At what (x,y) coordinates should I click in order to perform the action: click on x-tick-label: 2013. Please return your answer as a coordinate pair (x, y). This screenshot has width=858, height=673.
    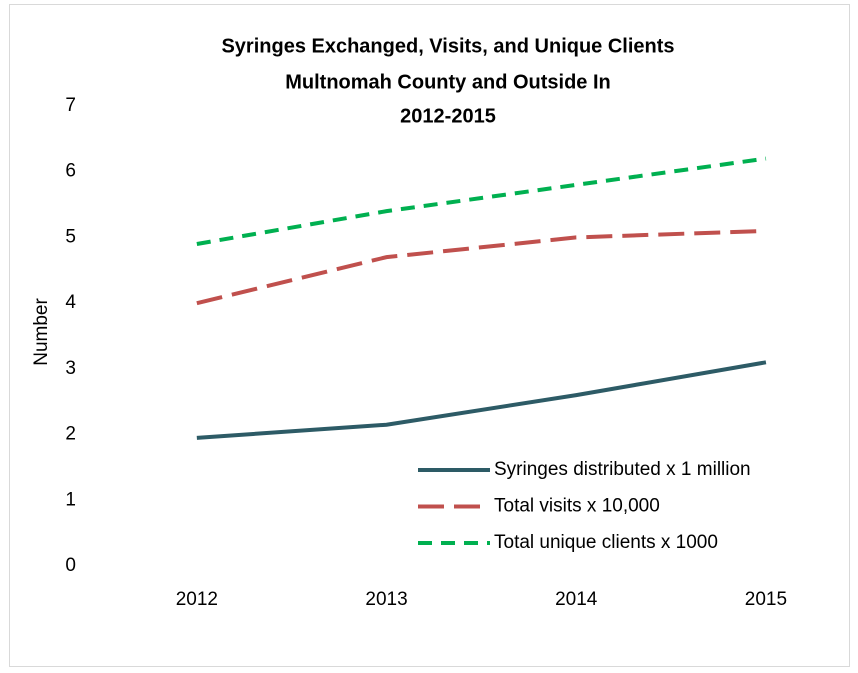
    Looking at the image, I should click on (386, 599).